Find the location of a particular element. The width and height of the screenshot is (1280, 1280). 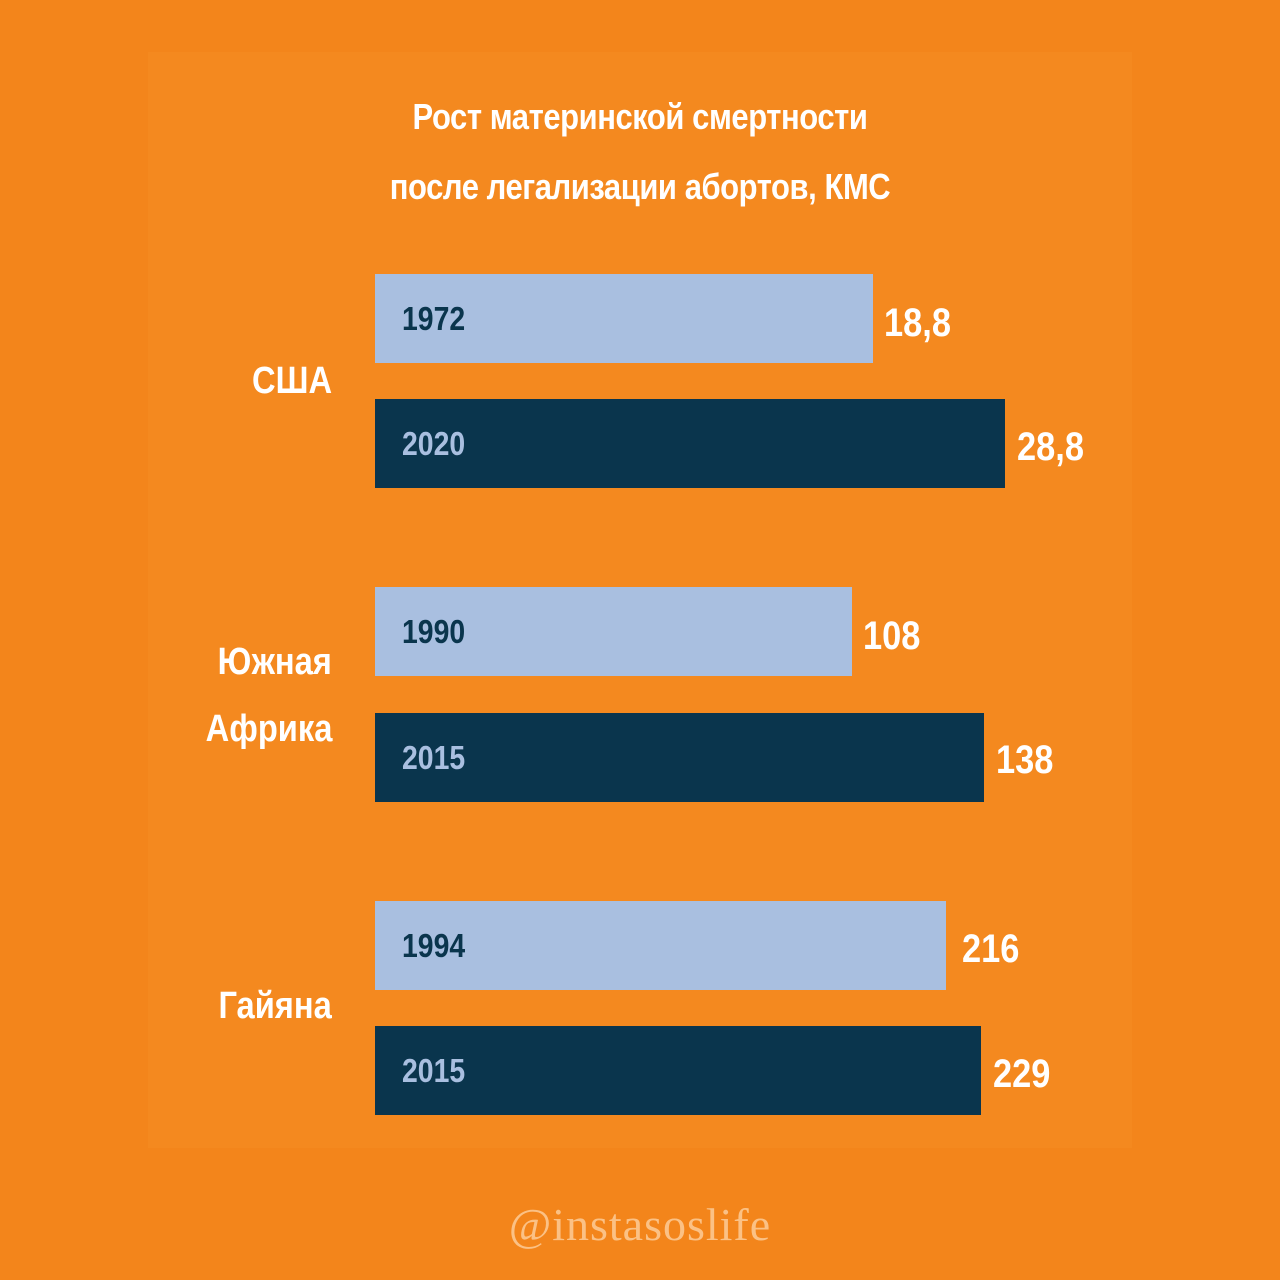

bar-value-guyana-before: 216 is located at coordinates (991, 949).